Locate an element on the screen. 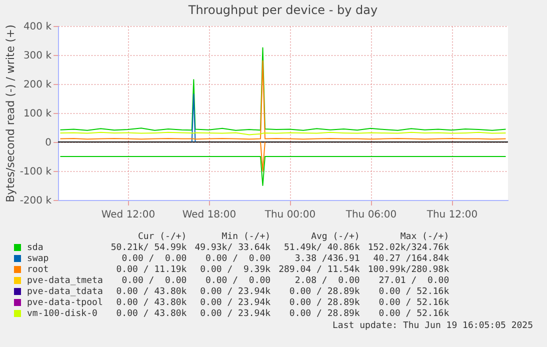 The image size is (547, 347). text: Last update: Thu Jun 19 16:05:05 2025 is located at coordinates (432, 326).